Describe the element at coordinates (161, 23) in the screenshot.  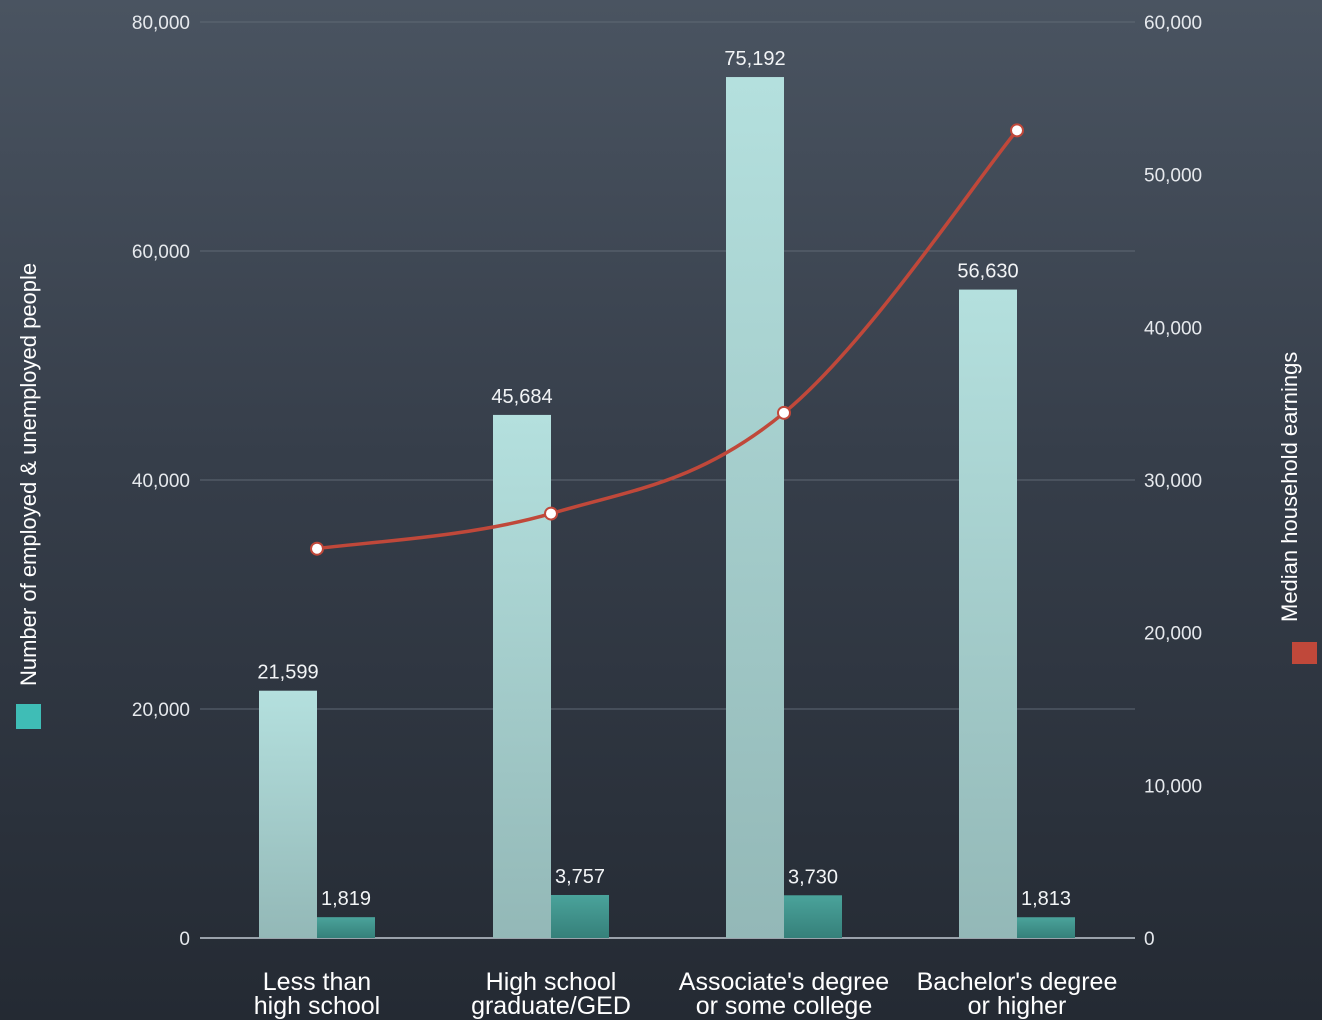
I see `left-tick-label: 80,000` at that location.